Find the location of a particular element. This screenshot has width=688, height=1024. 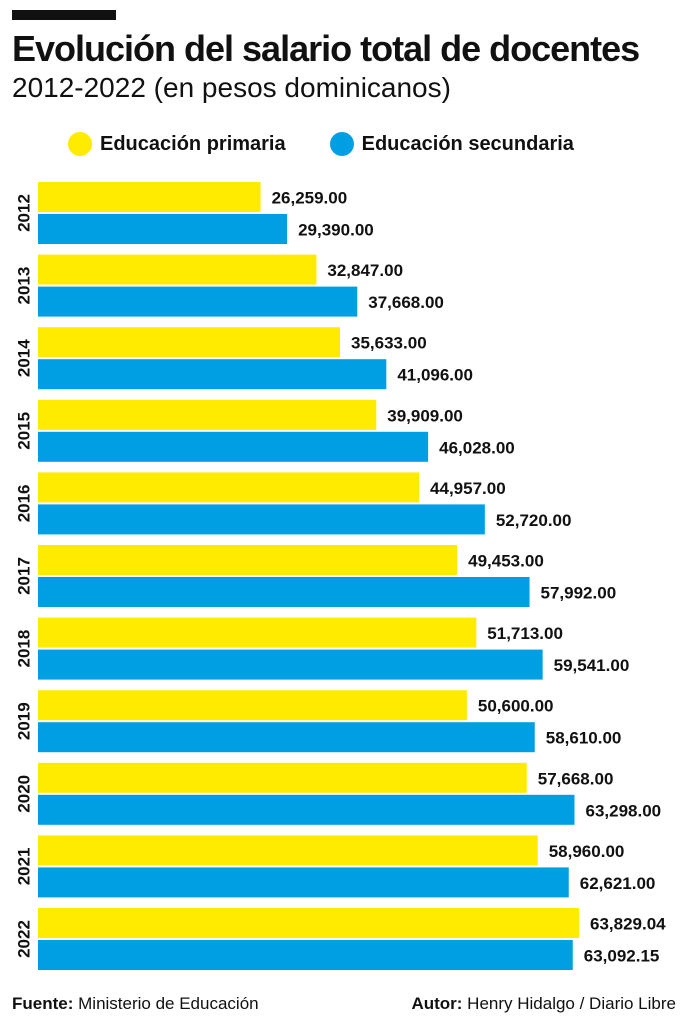

bar-primaria-2019 is located at coordinates (252, 705).